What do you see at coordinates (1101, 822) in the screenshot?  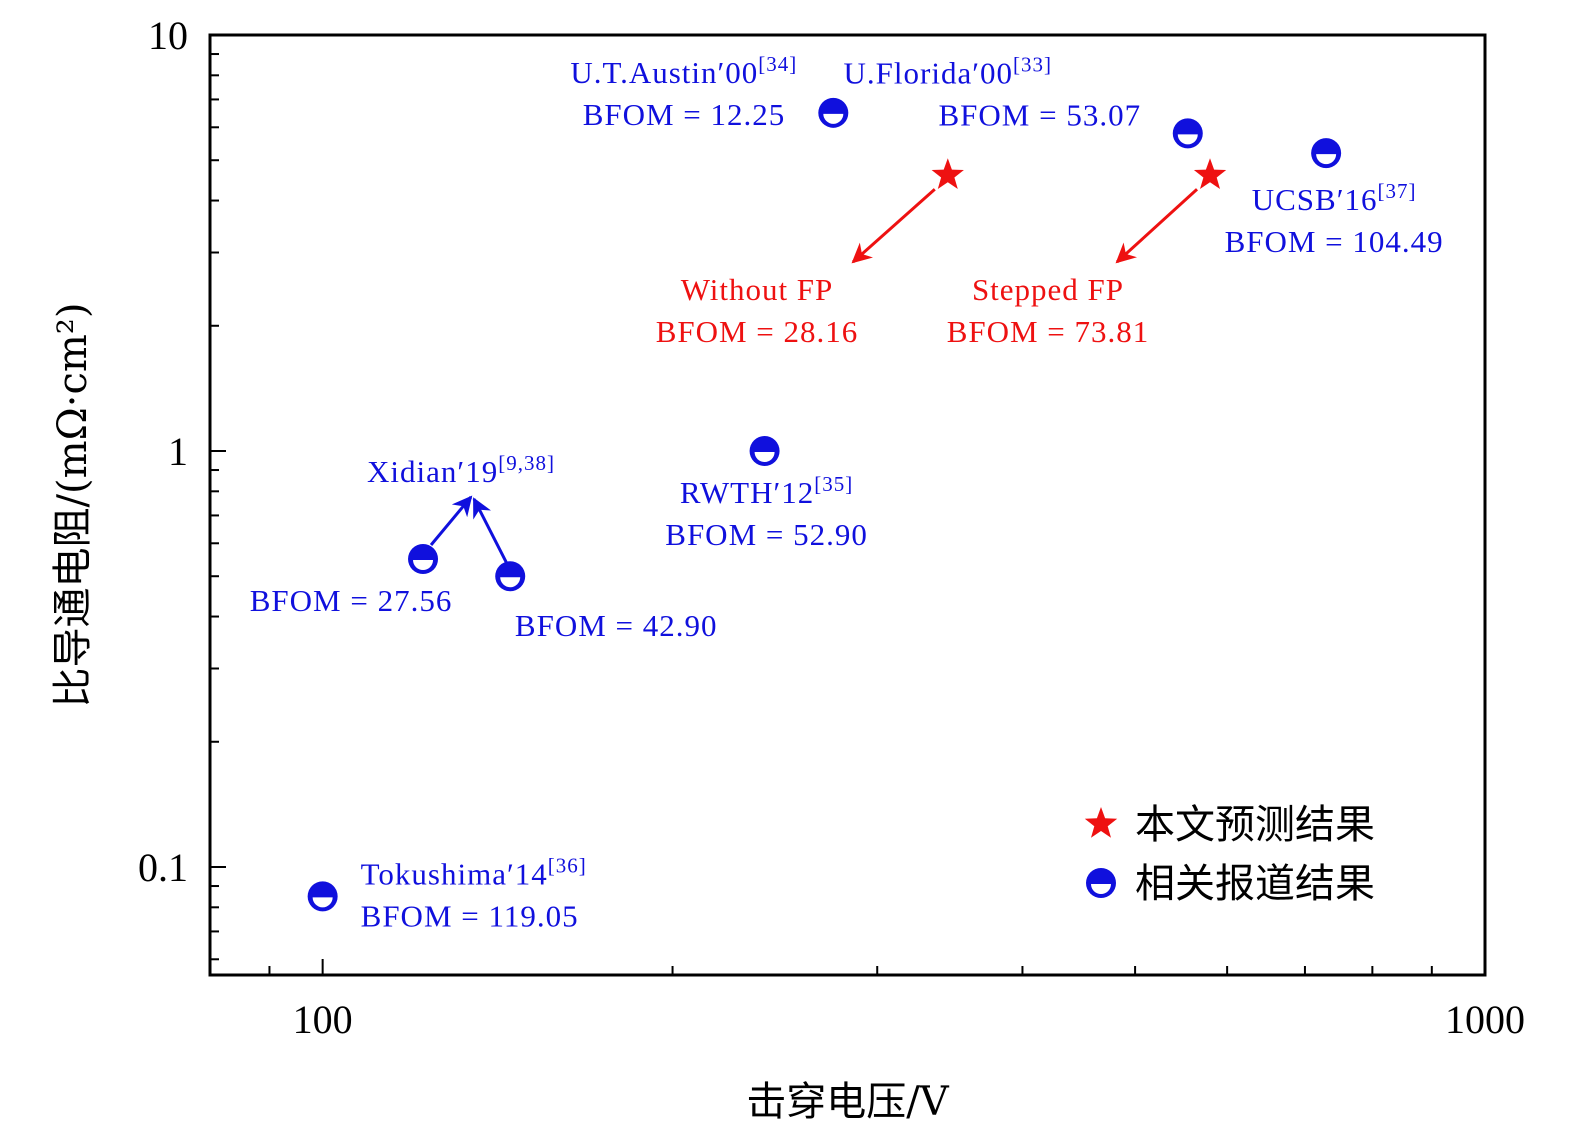 I see `legend-star-icon` at bounding box center [1101, 822].